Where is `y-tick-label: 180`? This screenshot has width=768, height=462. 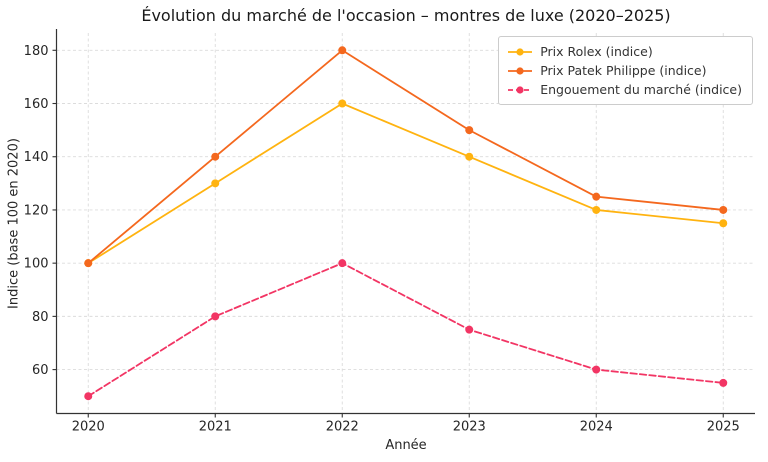
y-tick-label: 180 is located at coordinates (36, 51).